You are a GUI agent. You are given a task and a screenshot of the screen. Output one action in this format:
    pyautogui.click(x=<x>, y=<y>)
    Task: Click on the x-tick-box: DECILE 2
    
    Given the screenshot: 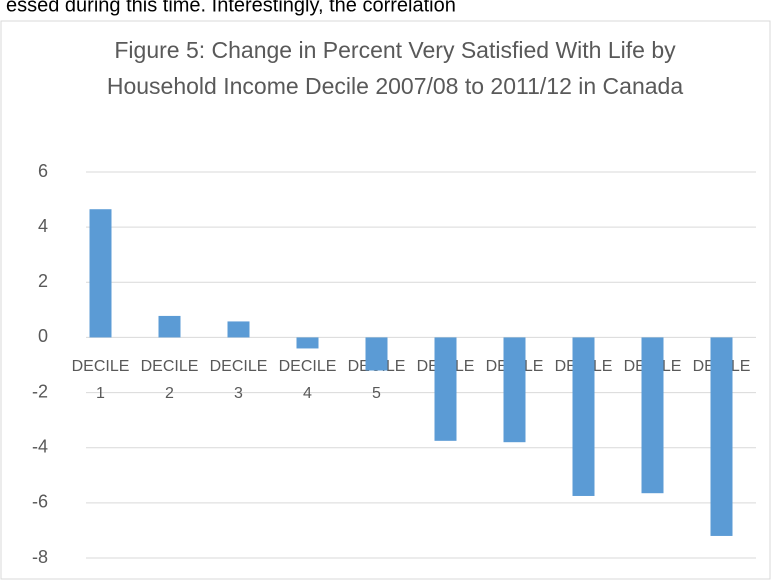 What is the action you would take?
    pyautogui.click(x=169, y=380)
    